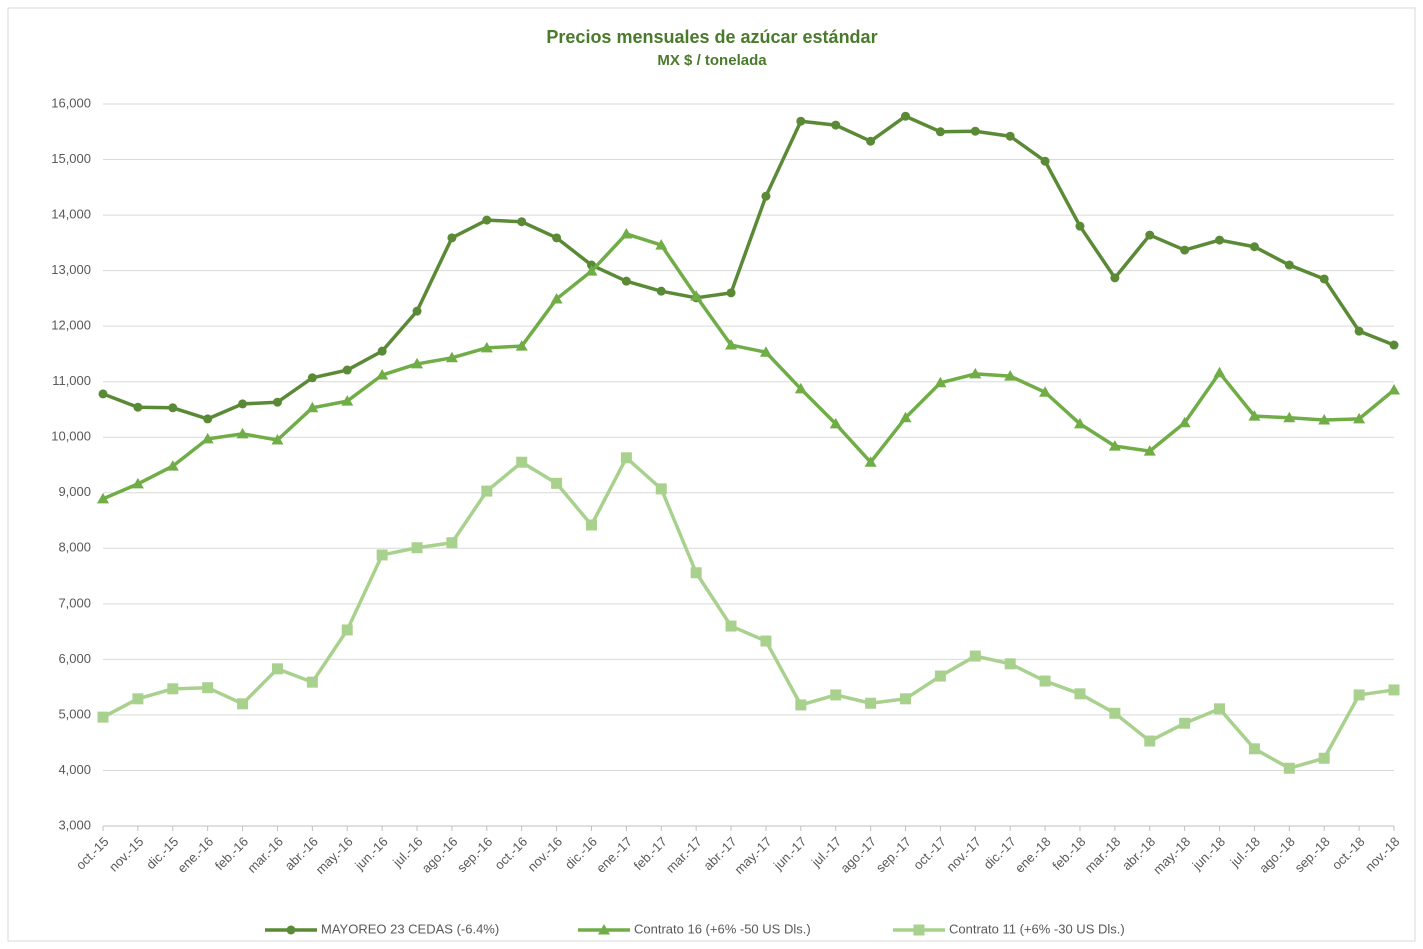 Image resolution: width=1423 pixels, height=949 pixels. I want to click on legend-label: Contrato 16 (+6% -50 US Dls.), so click(722, 928).